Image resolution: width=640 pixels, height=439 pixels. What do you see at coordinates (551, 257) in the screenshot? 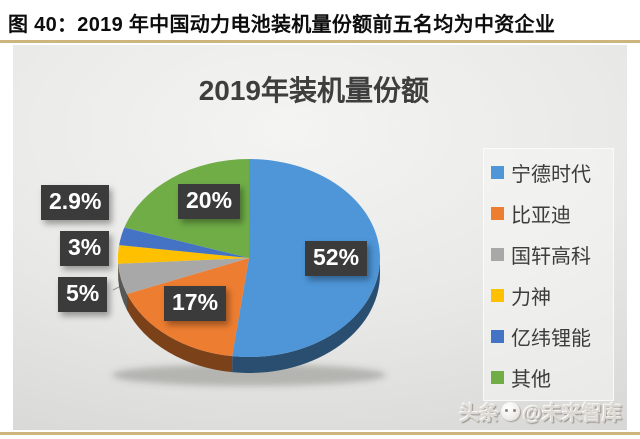
I see `legend-label: 国轩高科` at bounding box center [551, 257].